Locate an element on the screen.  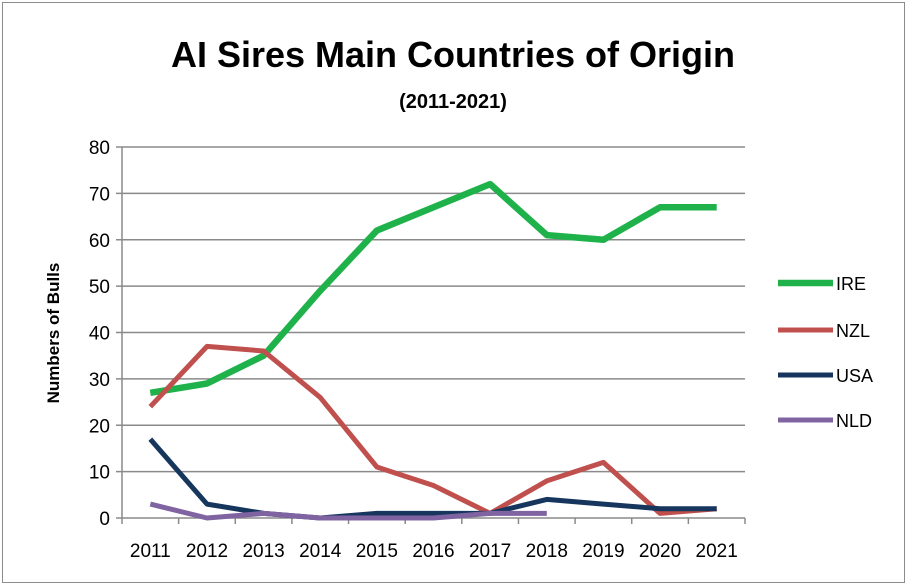
y-axis-label: Numbers of Bulls is located at coordinates (53, 333).